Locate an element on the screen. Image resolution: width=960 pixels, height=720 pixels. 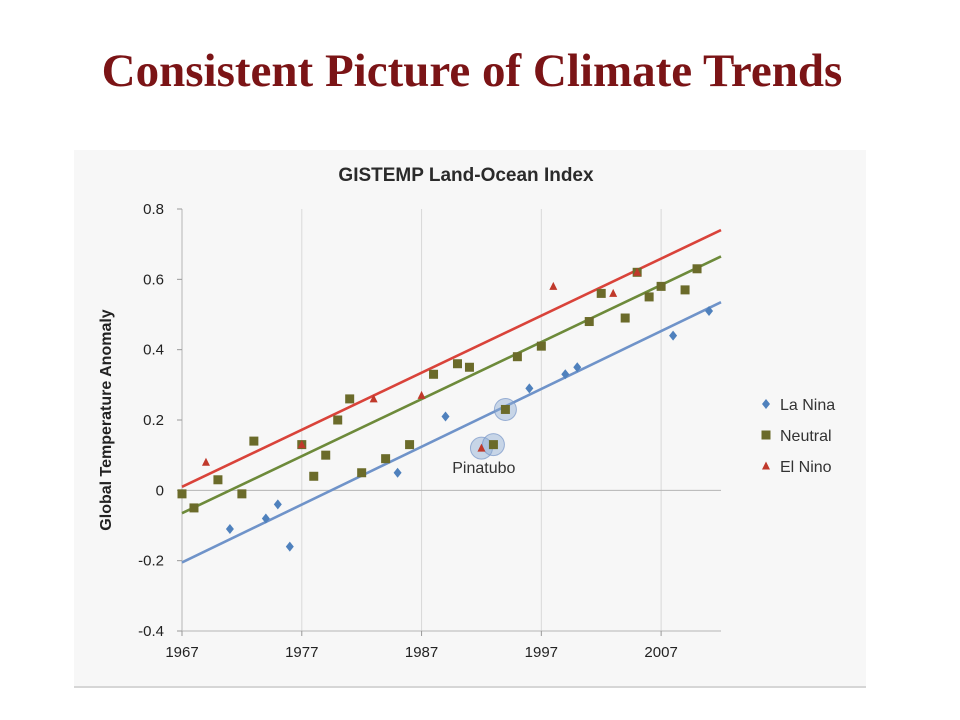
annotation-pinatubo: Pinatubo is located at coordinates (483, 468).